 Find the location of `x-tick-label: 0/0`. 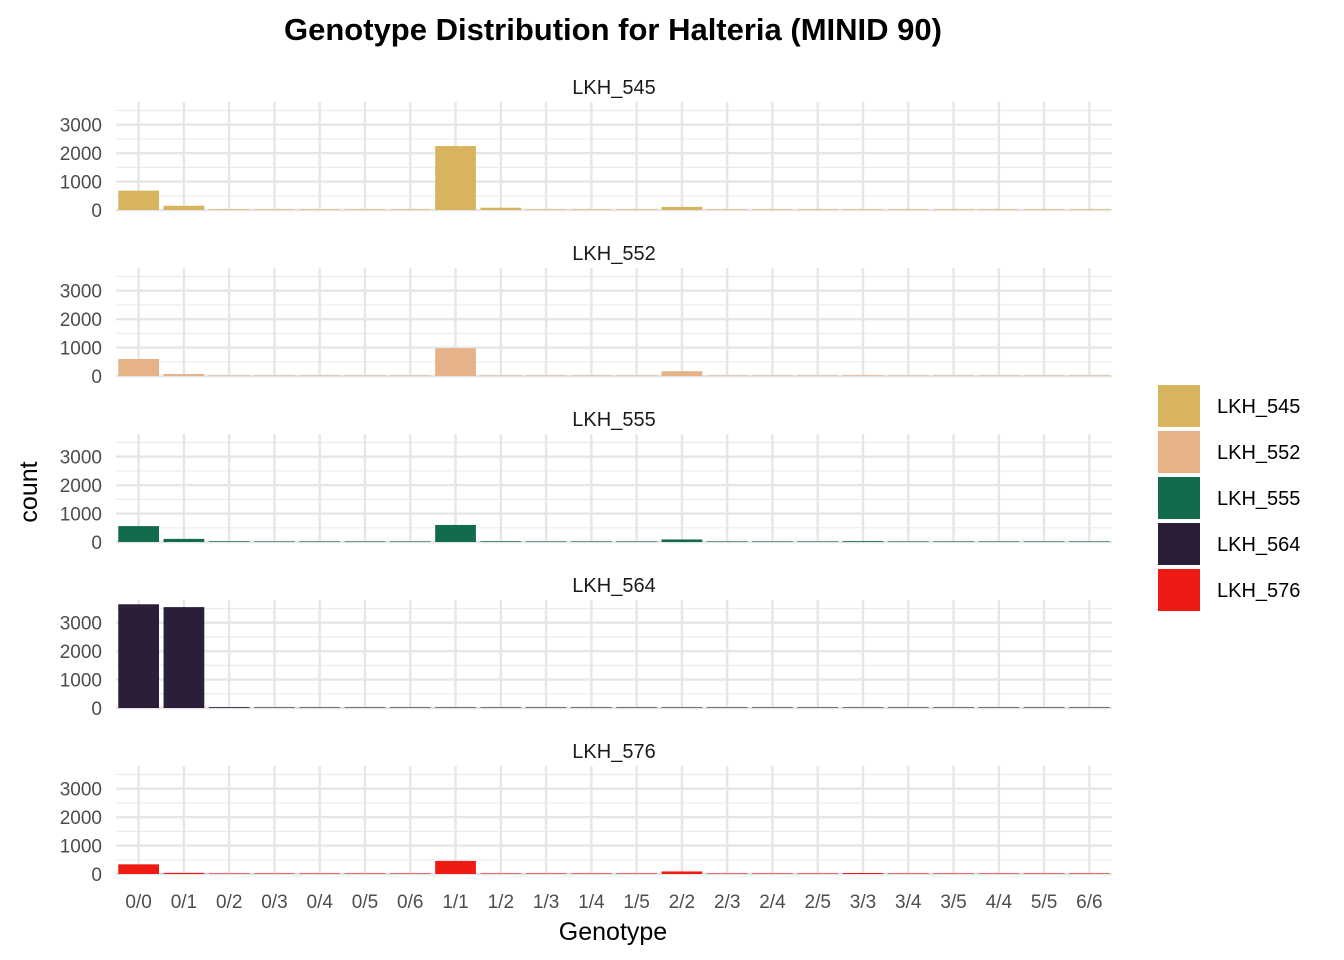

x-tick-label: 0/0 is located at coordinates (138, 902).